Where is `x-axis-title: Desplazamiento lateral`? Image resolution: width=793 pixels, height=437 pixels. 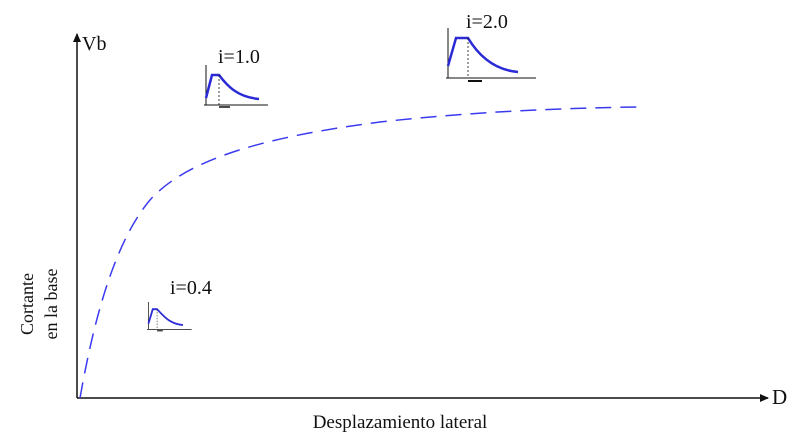 x-axis-title: Desplazamiento lateral is located at coordinates (400, 422).